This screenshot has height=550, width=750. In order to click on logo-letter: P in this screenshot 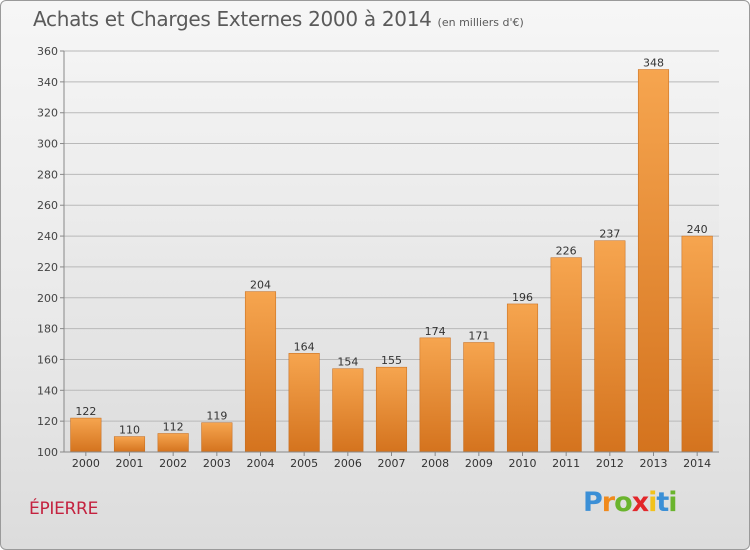, I will do `click(593, 502)`.